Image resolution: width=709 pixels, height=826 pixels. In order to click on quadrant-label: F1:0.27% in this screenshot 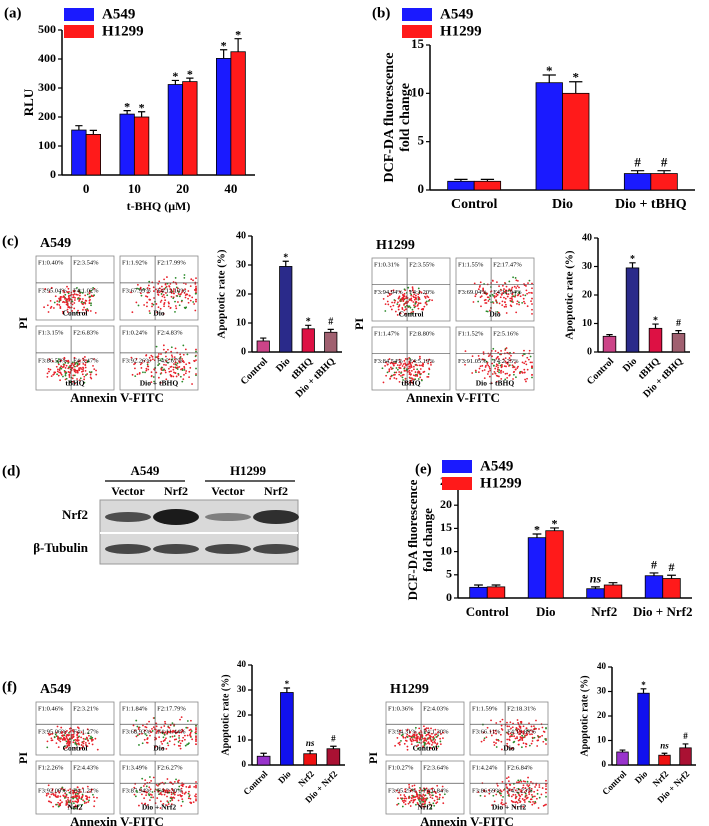, I will do `click(401, 767)`.